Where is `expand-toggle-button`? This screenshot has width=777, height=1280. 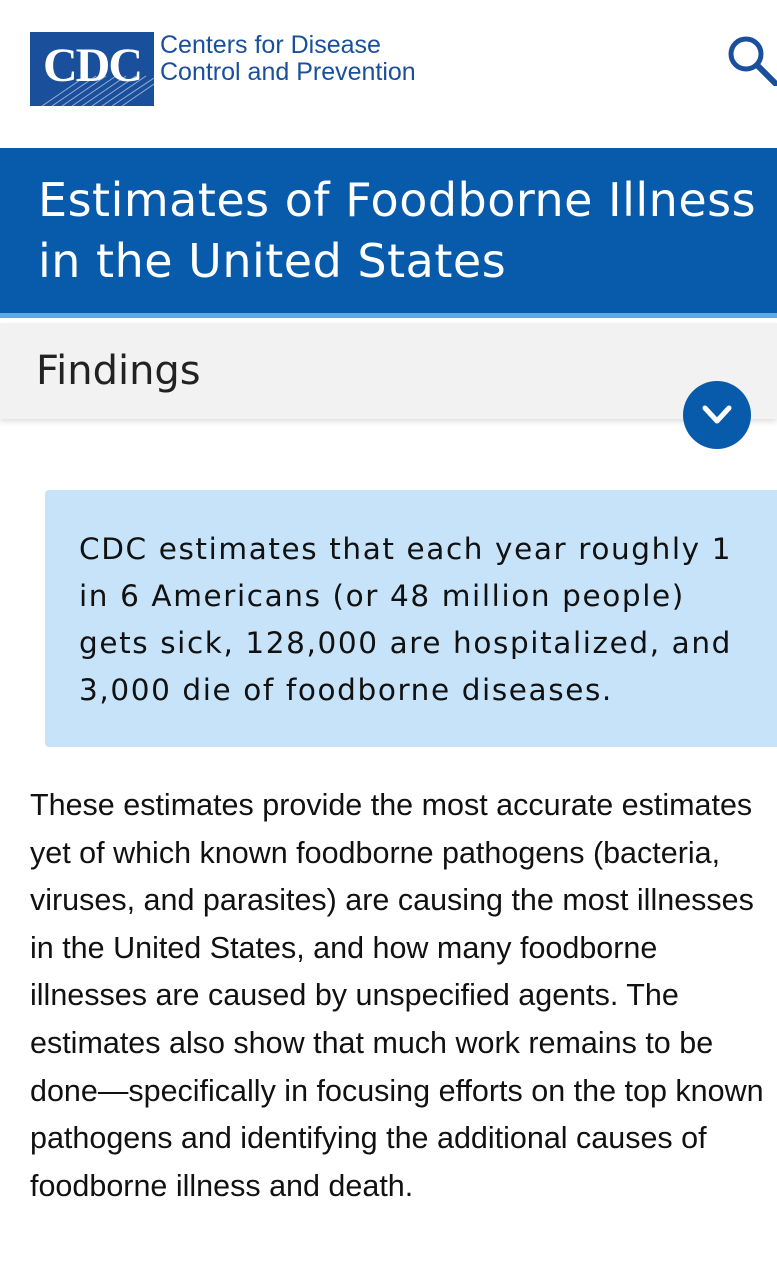 expand-toggle-button is located at coordinates (717, 415).